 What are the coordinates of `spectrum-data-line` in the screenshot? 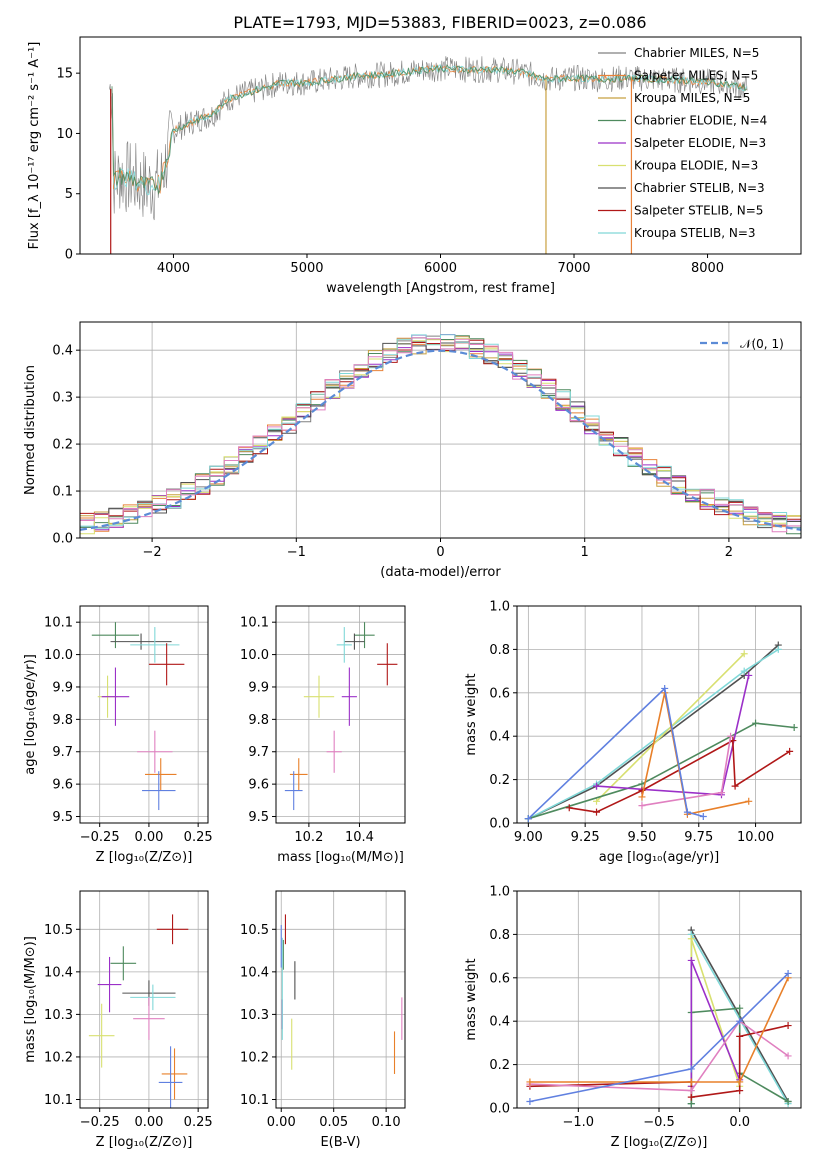 It's located at (428, 138).